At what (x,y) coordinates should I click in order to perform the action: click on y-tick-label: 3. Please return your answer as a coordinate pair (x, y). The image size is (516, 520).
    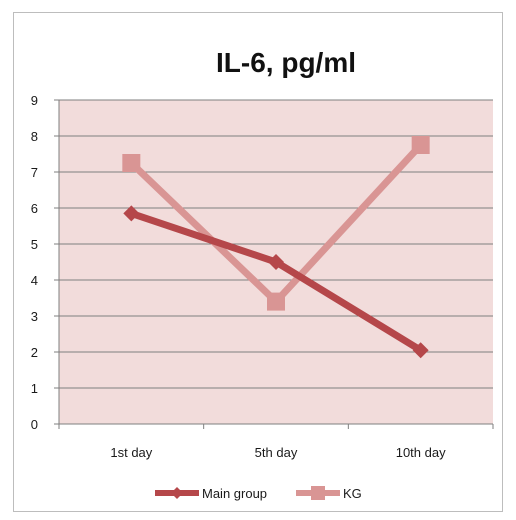
    Looking at the image, I should click on (34, 316).